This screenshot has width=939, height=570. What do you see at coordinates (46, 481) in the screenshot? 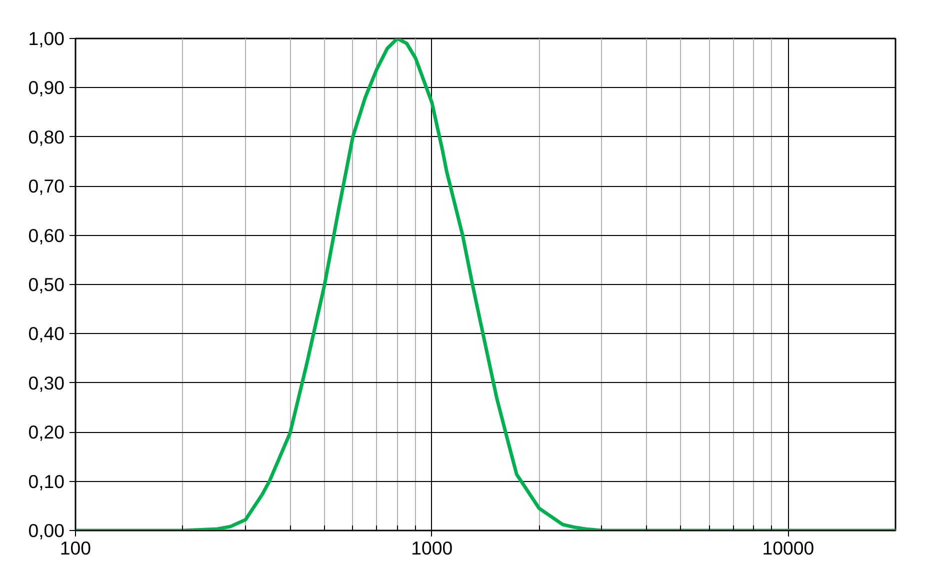
I see `y-tick-label: 0,10` at bounding box center [46, 481].